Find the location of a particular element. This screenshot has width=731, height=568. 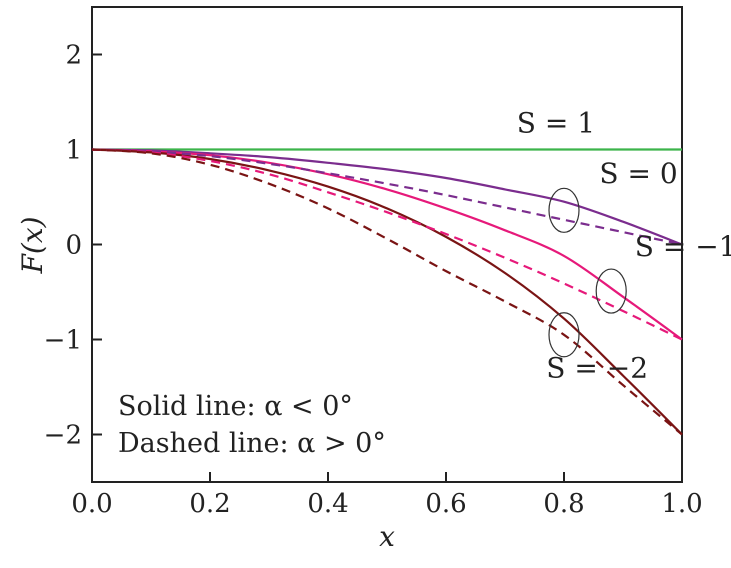

x-axis-label: x is located at coordinates (387, 536).